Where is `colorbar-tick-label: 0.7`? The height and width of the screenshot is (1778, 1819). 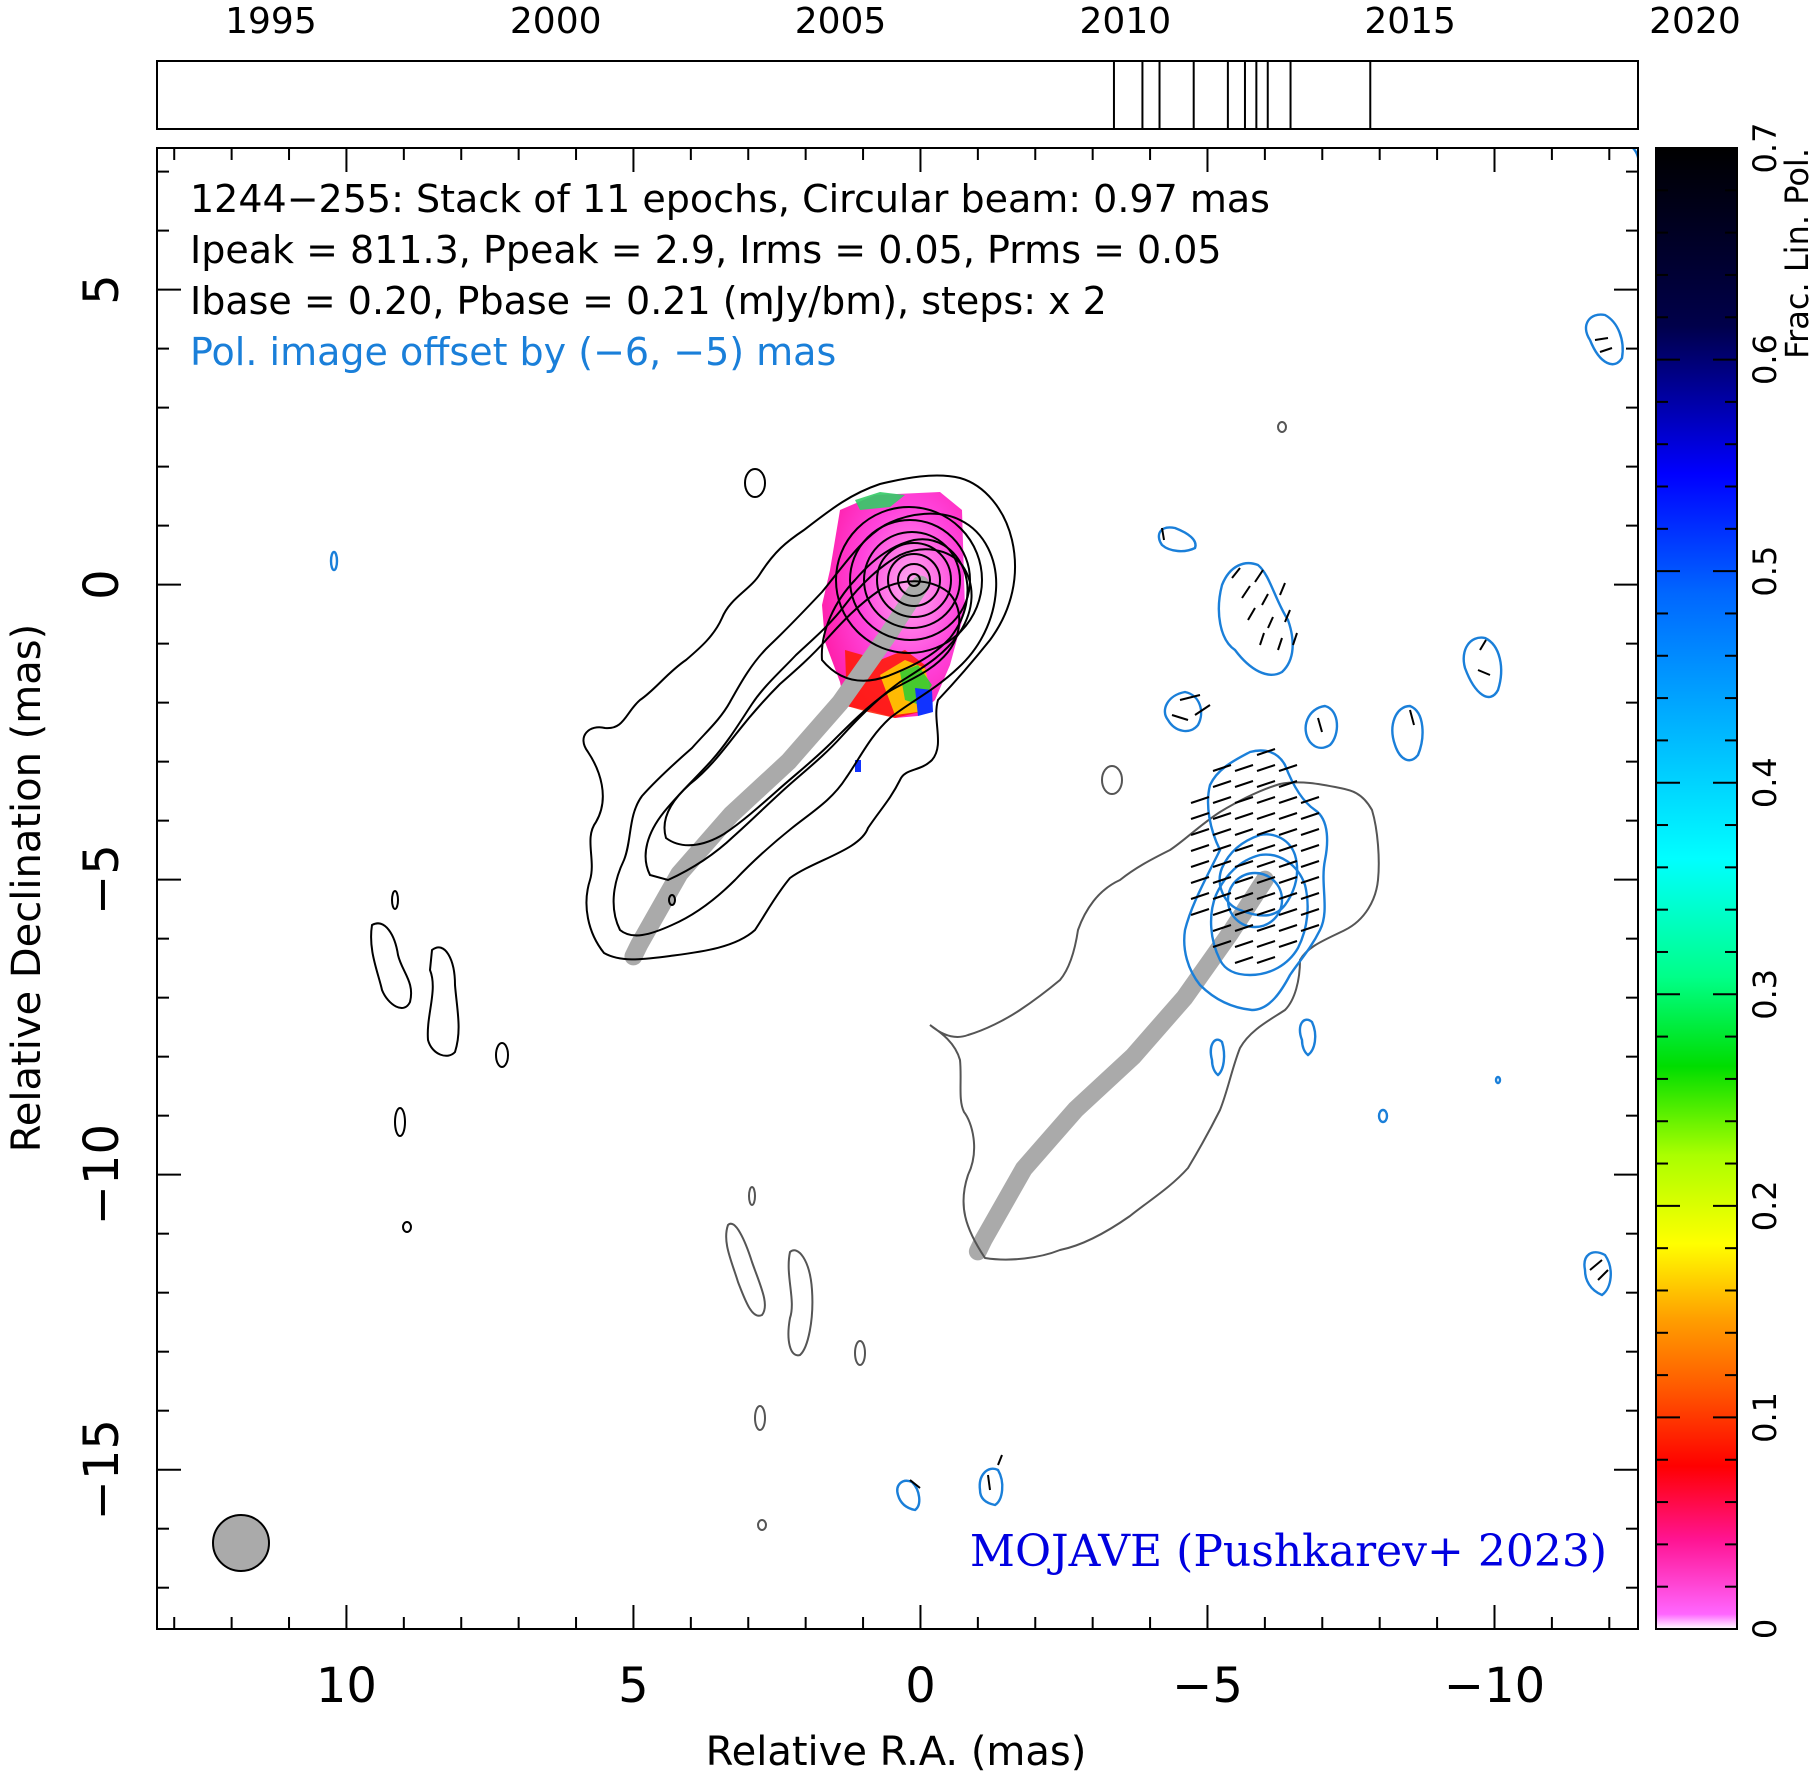
colorbar-tick-label: 0.7 is located at coordinates (1765, 148).